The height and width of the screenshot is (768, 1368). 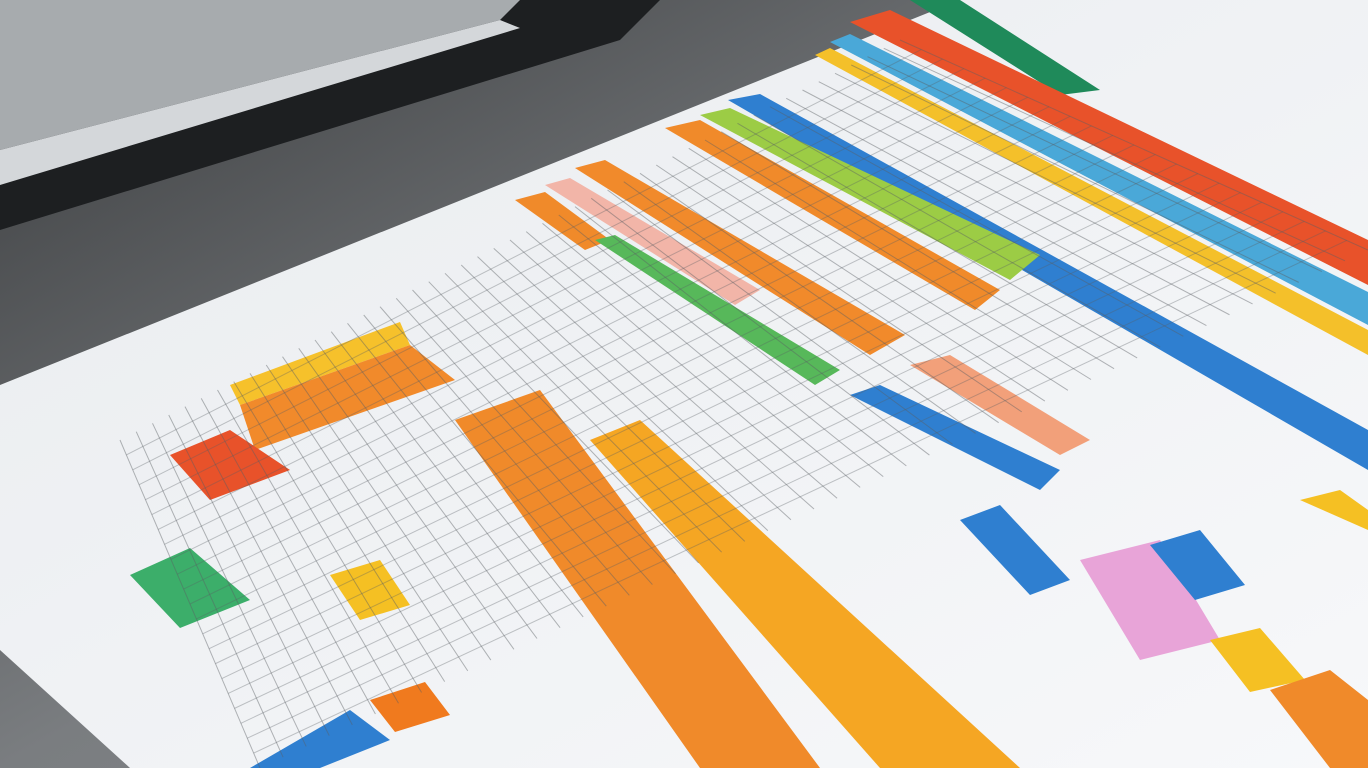 I want to click on keyboard-edge, so click(x=260, y=102).